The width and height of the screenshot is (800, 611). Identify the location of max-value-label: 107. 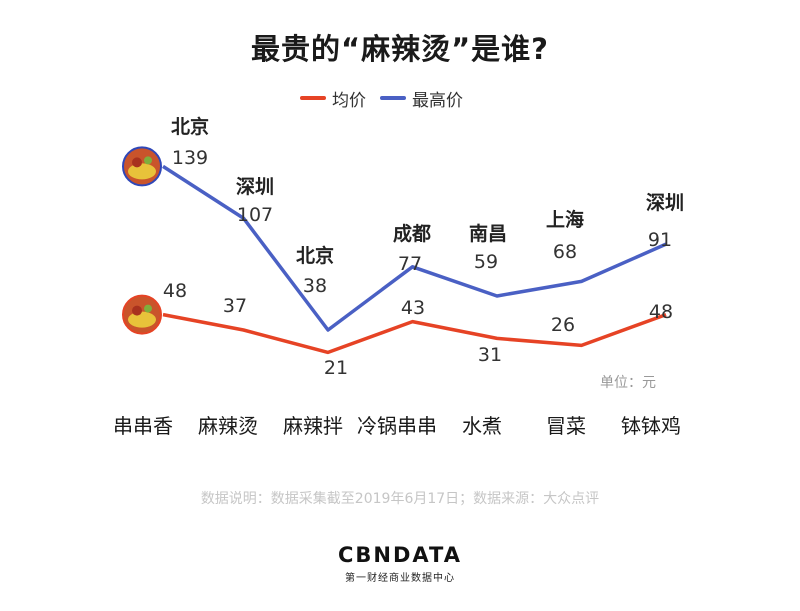
(255, 215).